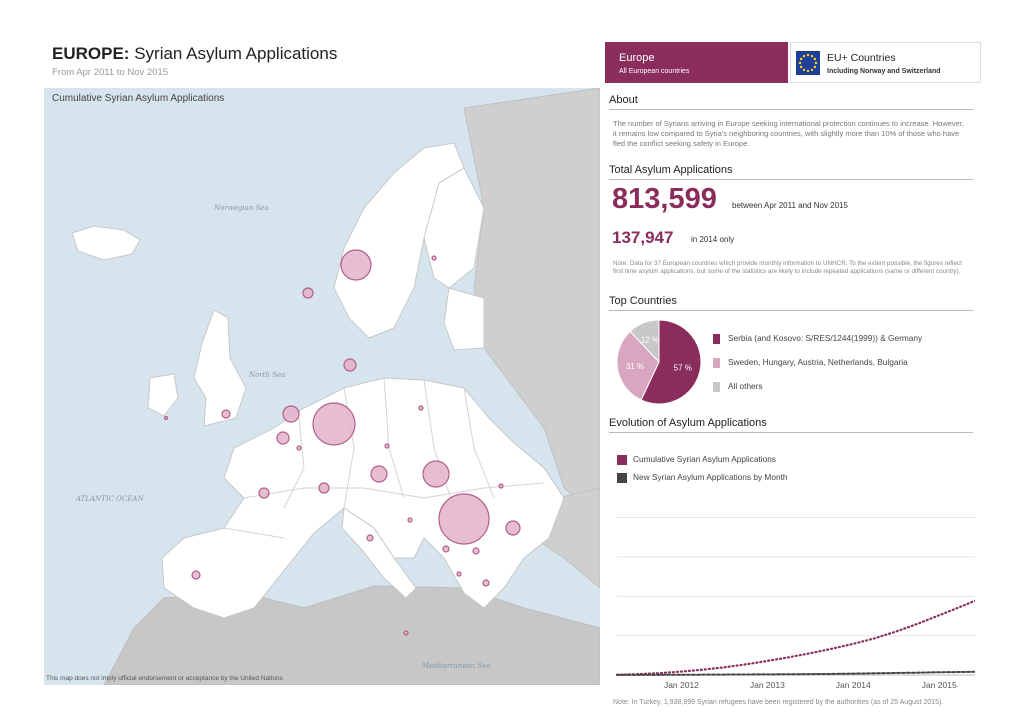 The width and height of the screenshot is (1024, 725). Describe the element at coordinates (501, 486) in the screenshot. I see `bubble-ukraine` at that location.